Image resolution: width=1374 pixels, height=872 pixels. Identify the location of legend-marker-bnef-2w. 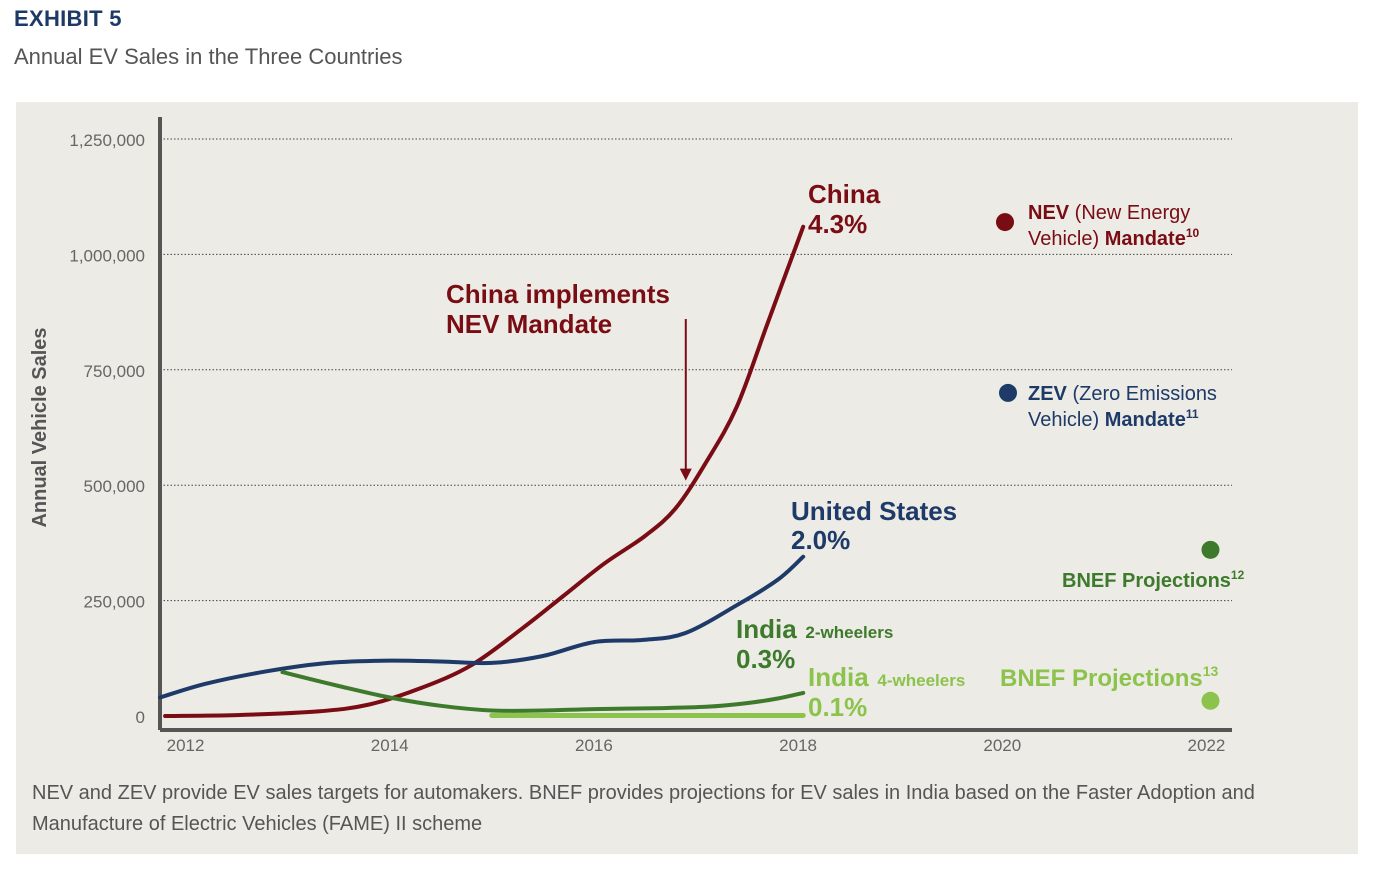
(1210, 549).